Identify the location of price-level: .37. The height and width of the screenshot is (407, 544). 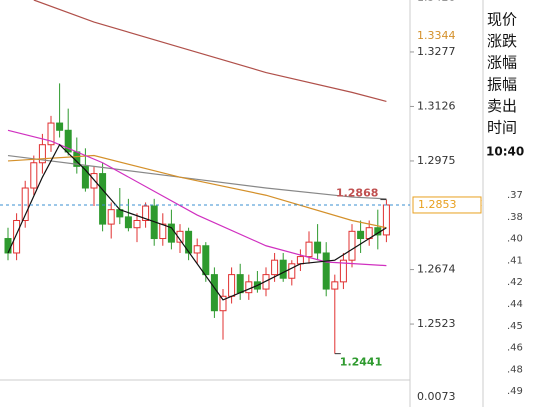
(515, 195).